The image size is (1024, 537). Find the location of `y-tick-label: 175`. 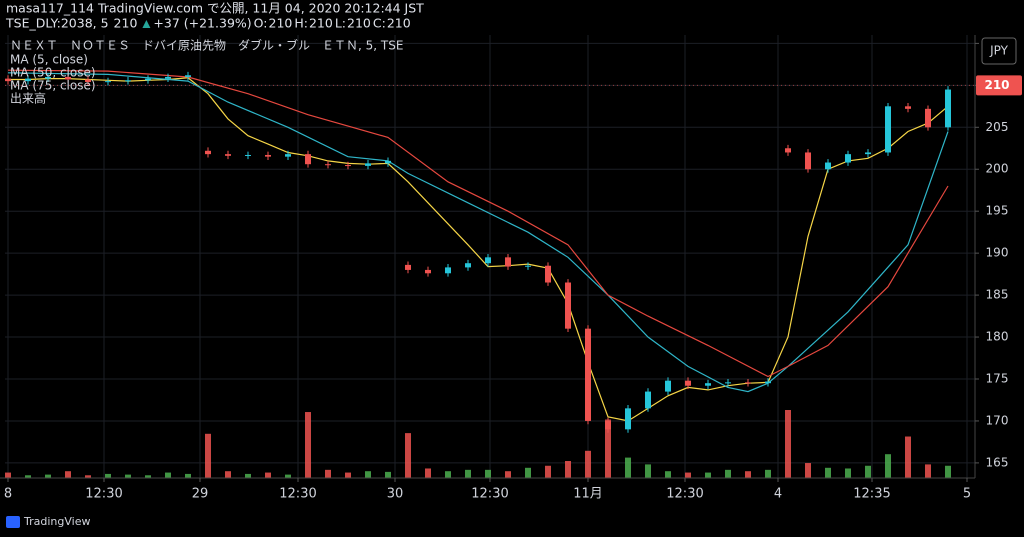

y-tick-label: 175 is located at coordinates (997, 378).